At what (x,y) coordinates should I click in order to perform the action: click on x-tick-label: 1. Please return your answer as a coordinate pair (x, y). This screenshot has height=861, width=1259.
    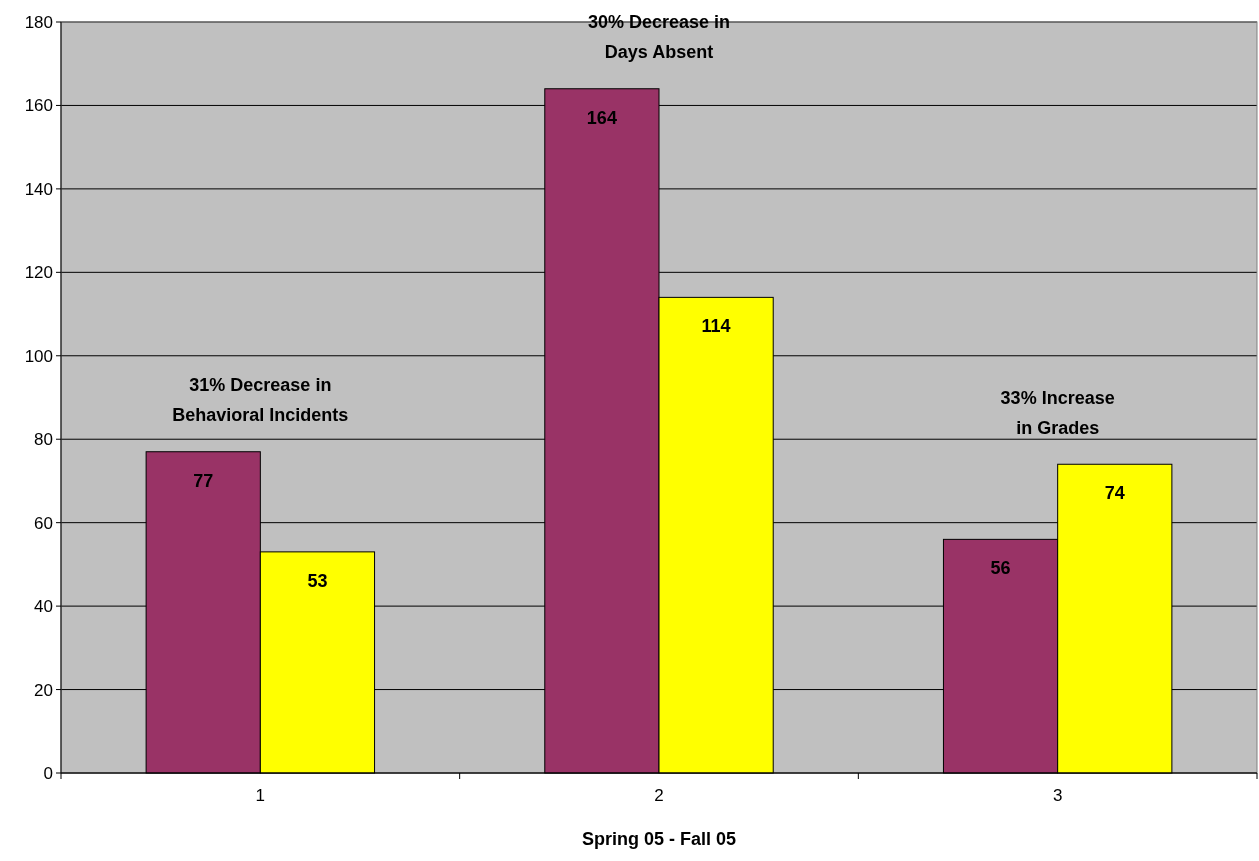
    Looking at the image, I should click on (260, 795).